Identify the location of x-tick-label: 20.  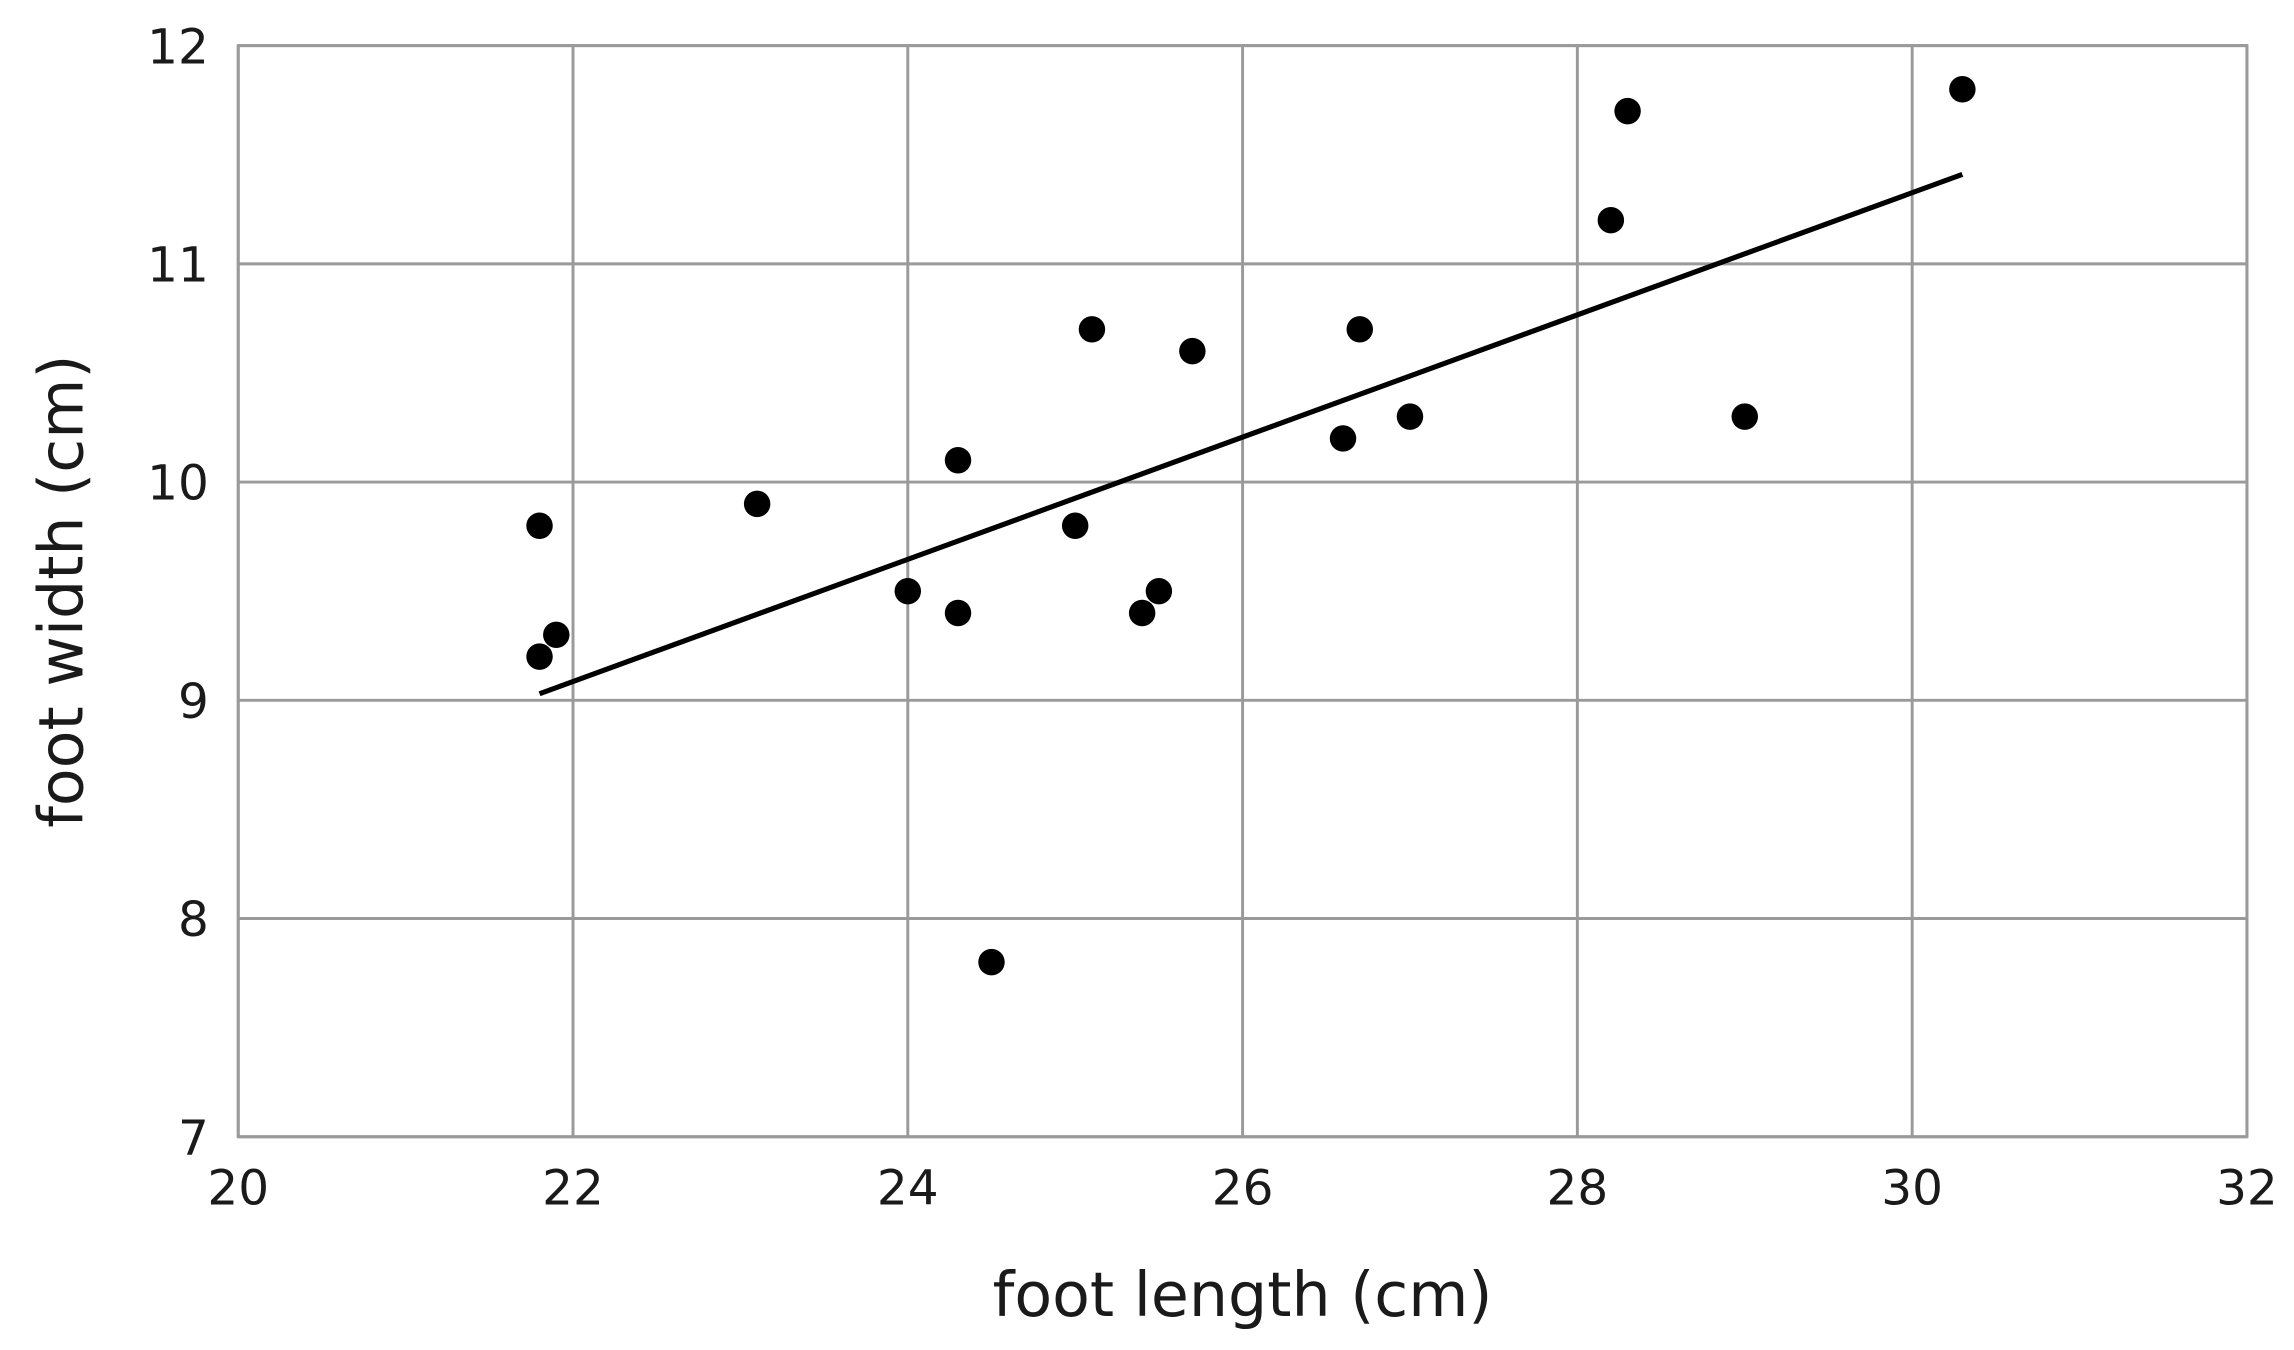
(238, 1188).